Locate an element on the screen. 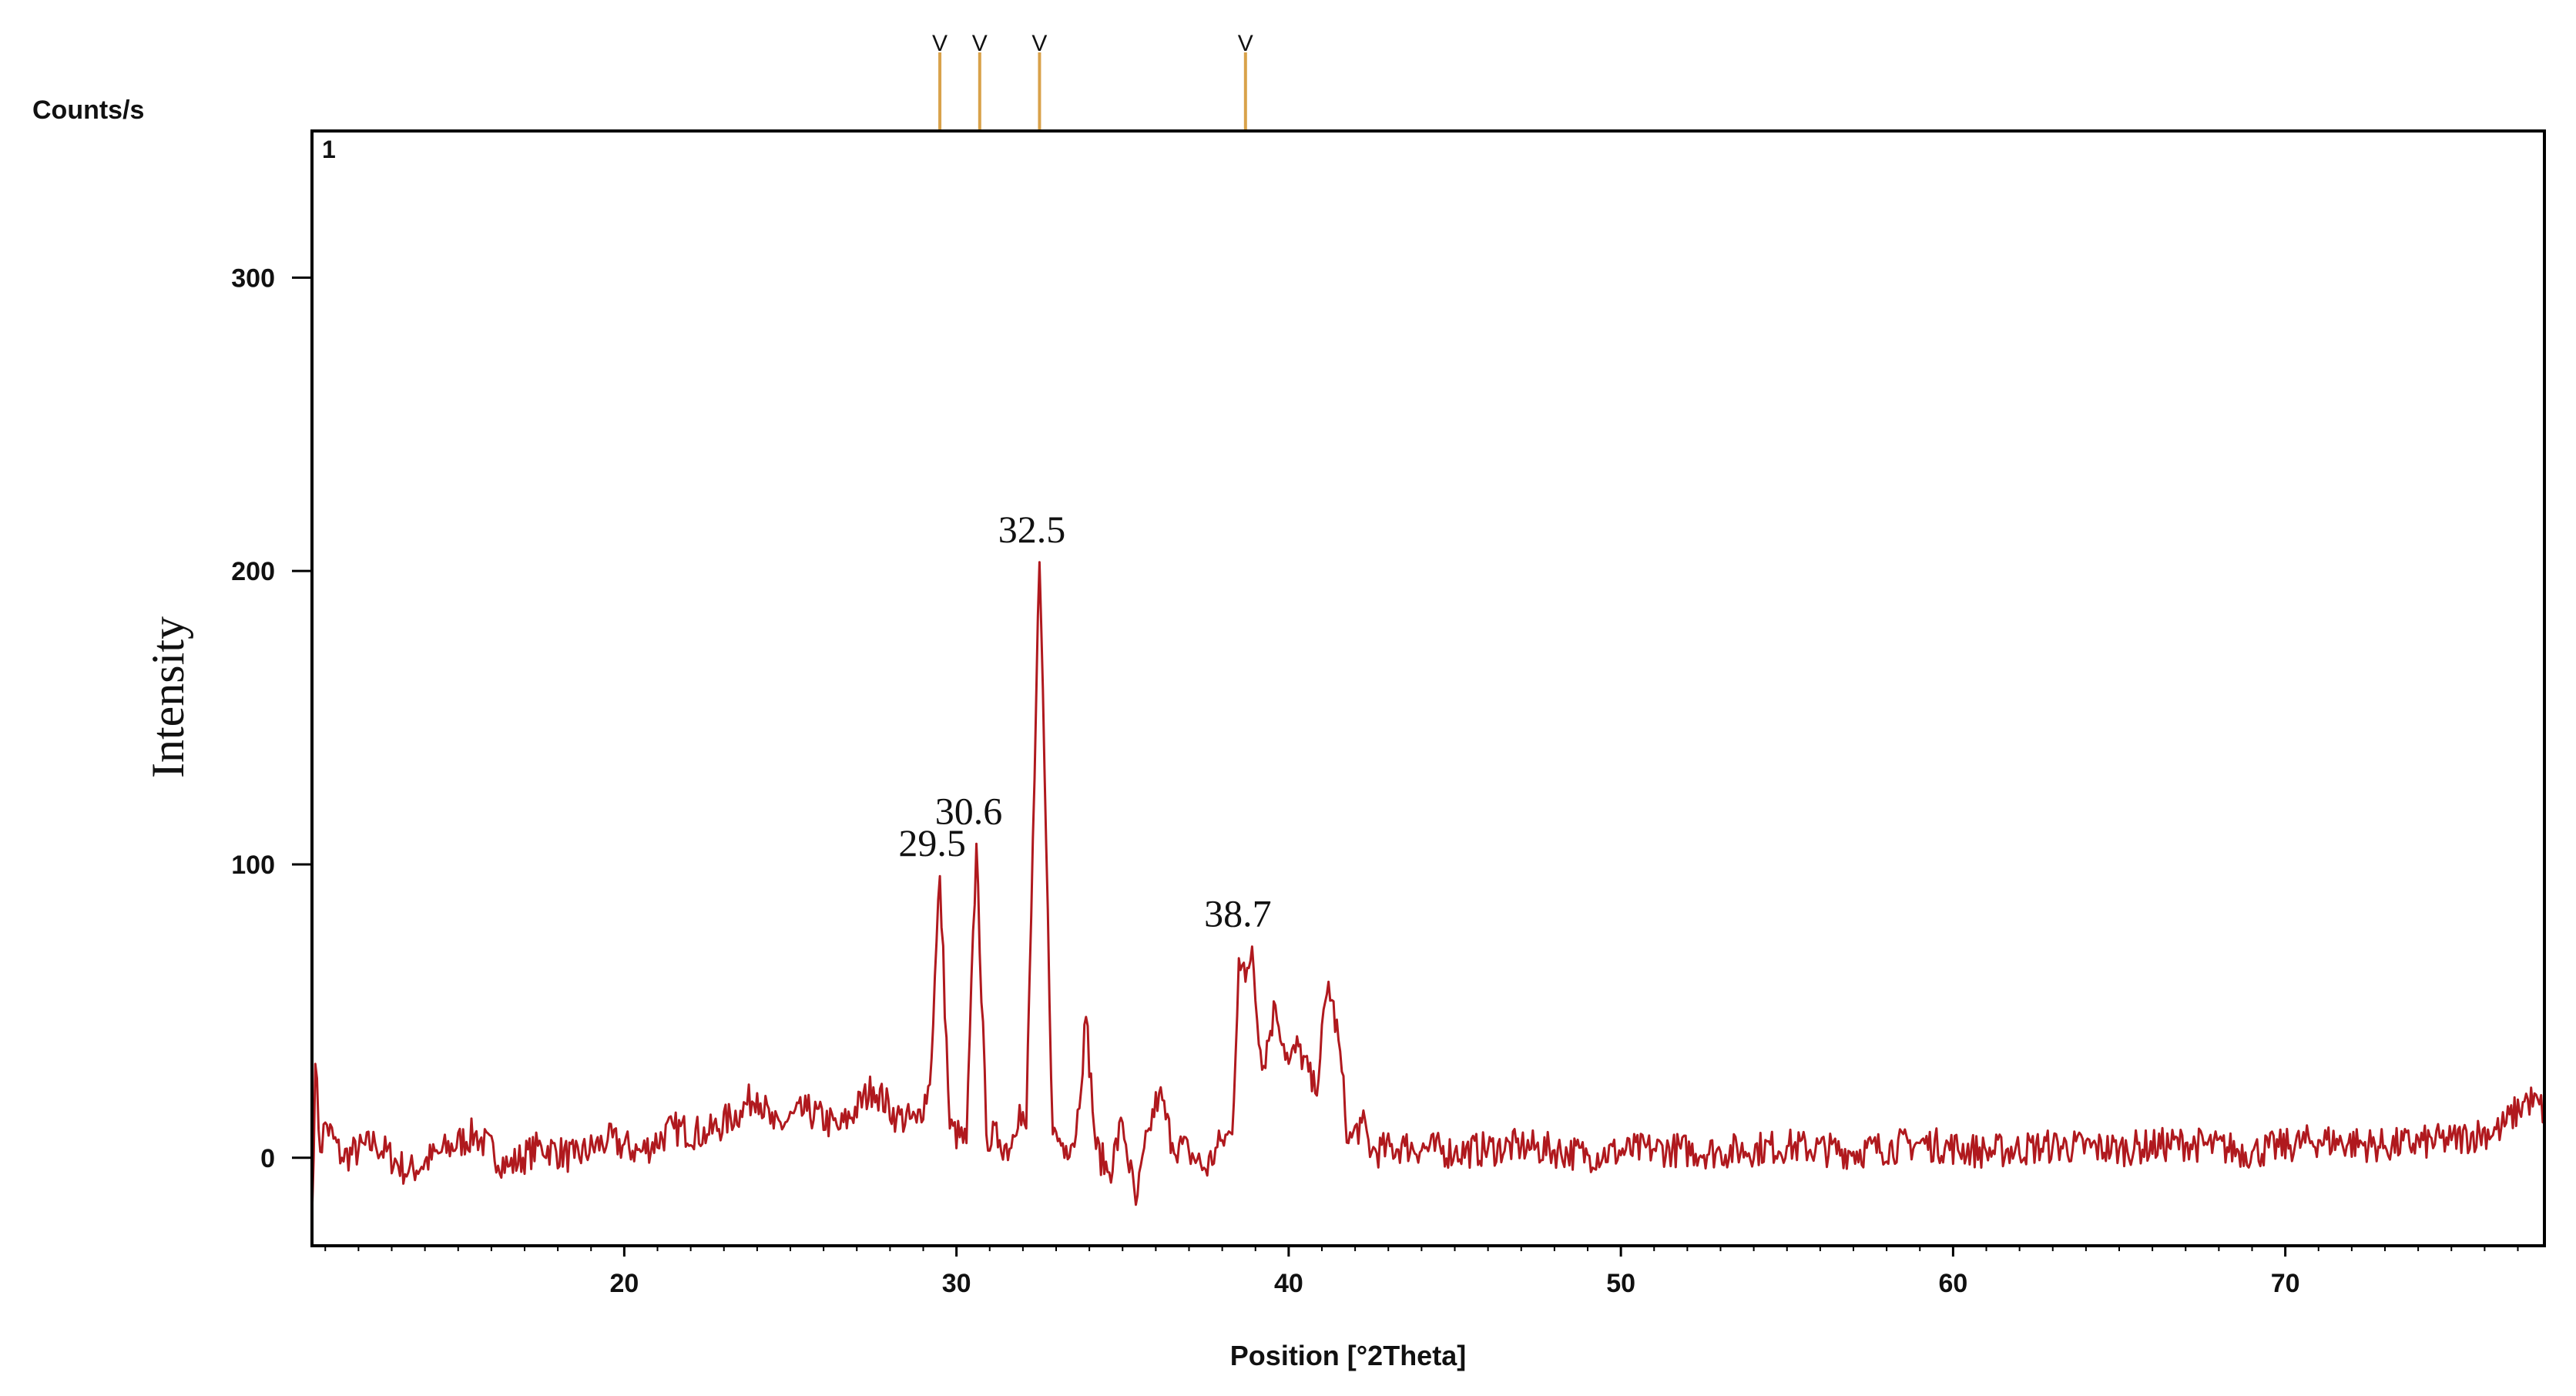 This screenshot has width=2576, height=1396. peak-label: 30.6 is located at coordinates (969, 811).